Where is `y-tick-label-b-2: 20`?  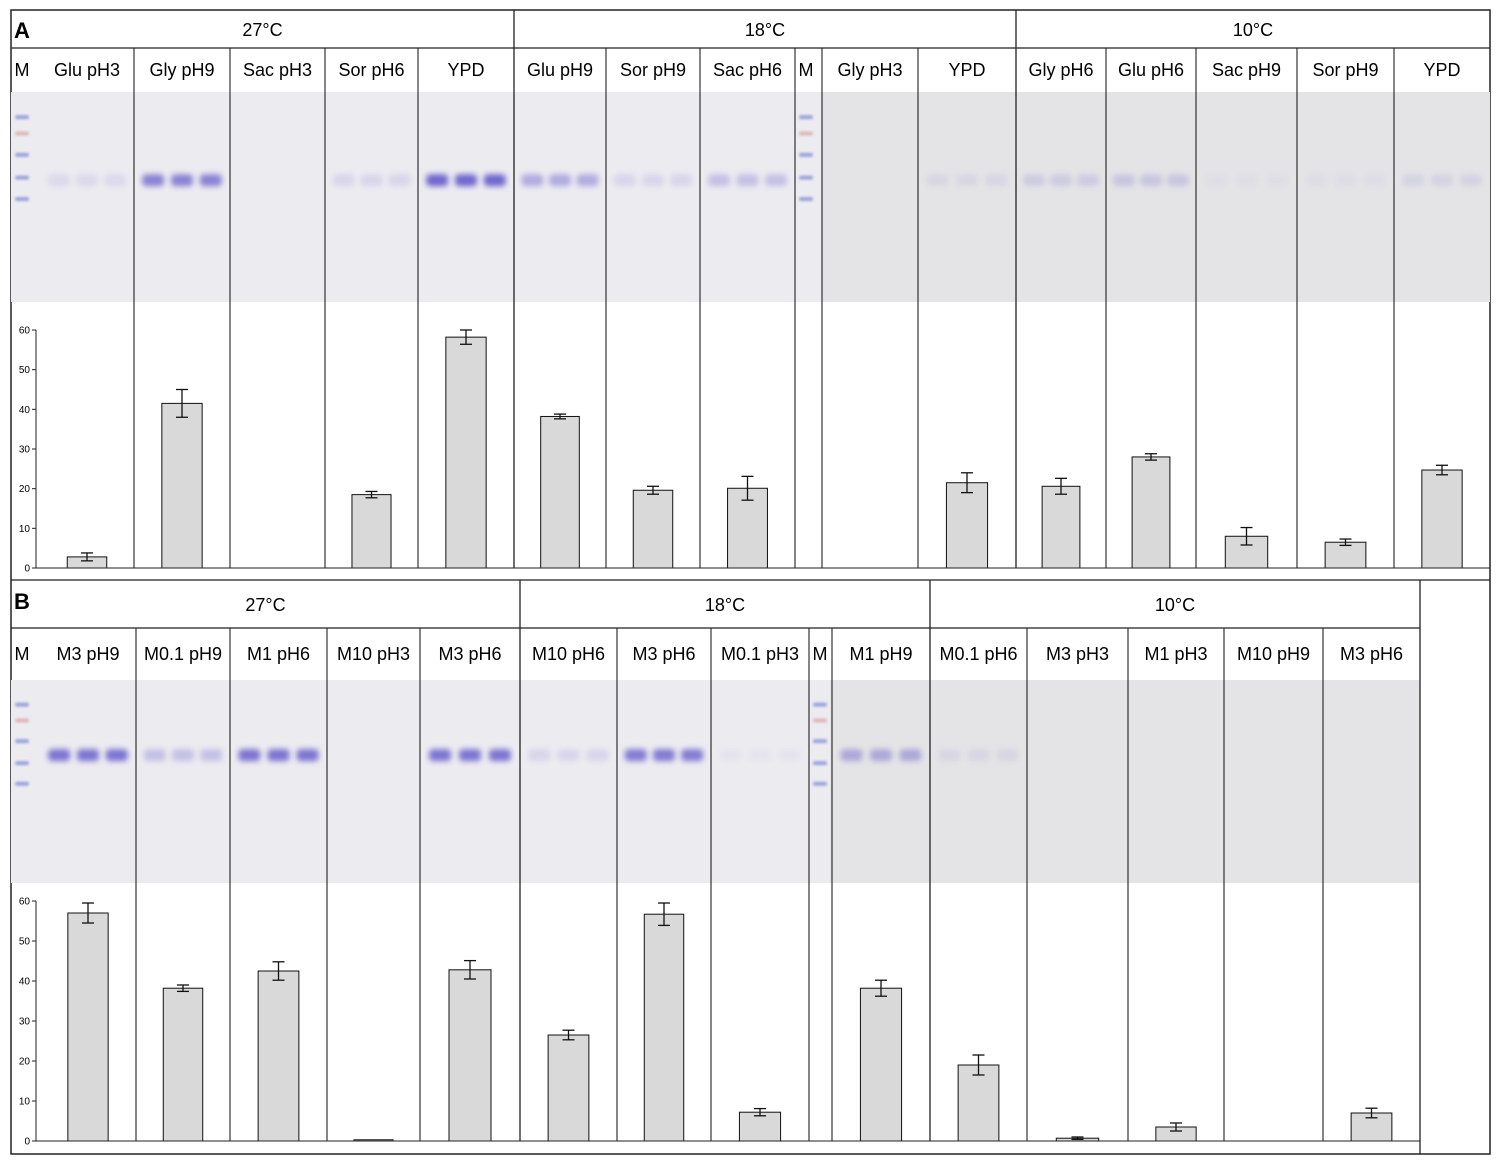
y-tick-label-b-2: 20 is located at coordinates (25, 1062).